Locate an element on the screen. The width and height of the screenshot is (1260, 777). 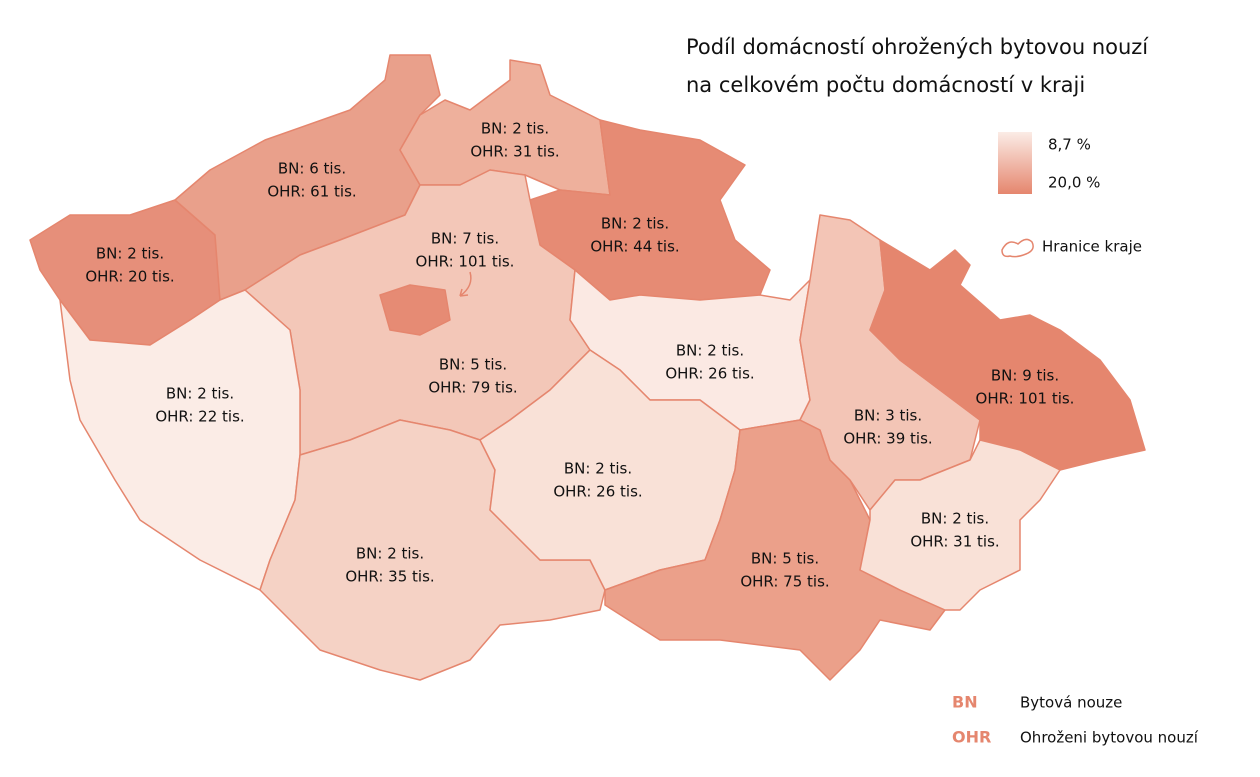
abbr-text: Ohroženi bytovou nouzí is located at coordinates (1109, 738).